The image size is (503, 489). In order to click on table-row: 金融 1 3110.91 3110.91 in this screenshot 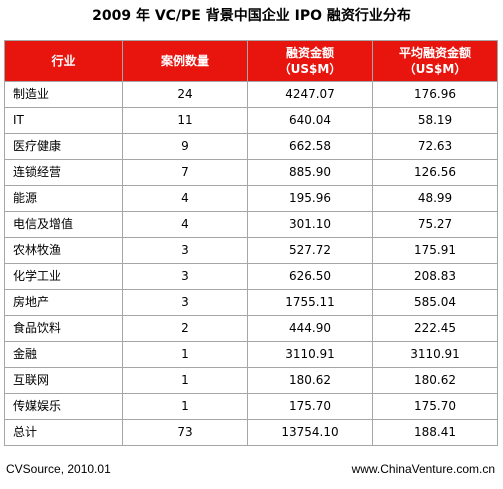, I will do `click(251, 354)`.